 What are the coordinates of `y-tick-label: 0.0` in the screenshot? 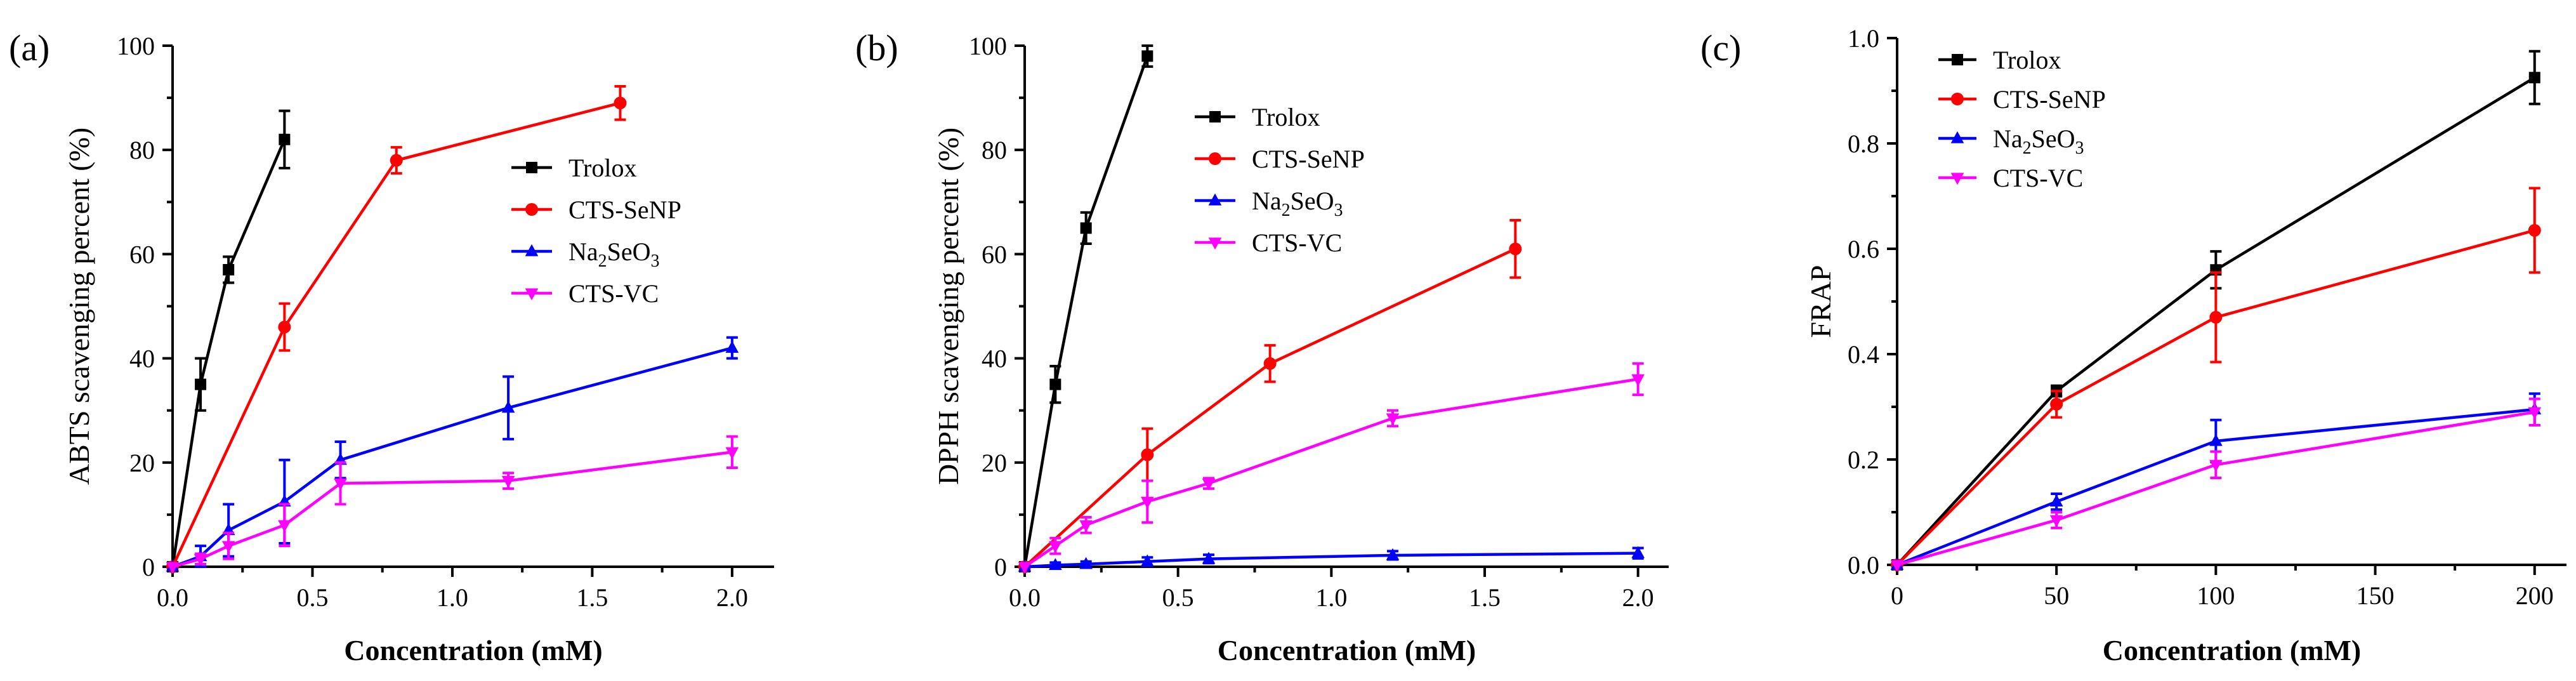 It's located at (1863, 565).